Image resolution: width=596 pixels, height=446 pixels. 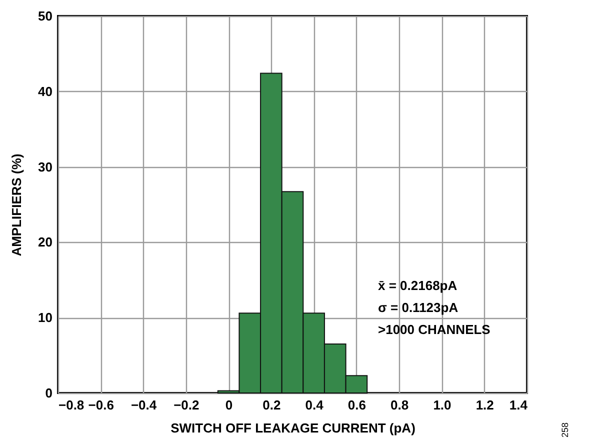 What do you see at coordinates (48, 393) in the screenshot?
I see `y-tick-label: 0` at bounding box center [48, 393].